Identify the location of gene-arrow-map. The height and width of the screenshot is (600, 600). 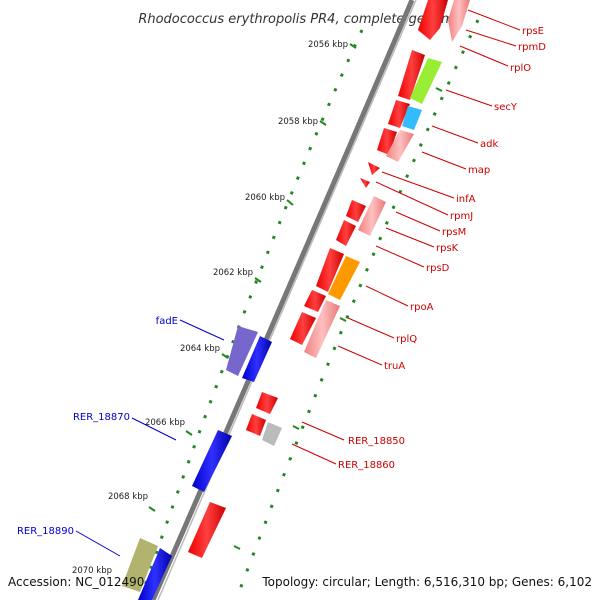
(400, 146).